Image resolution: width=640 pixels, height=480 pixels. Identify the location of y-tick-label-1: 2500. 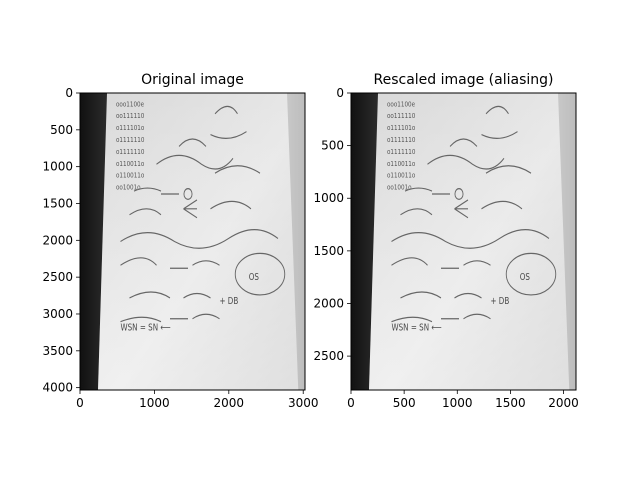
(57, 277).